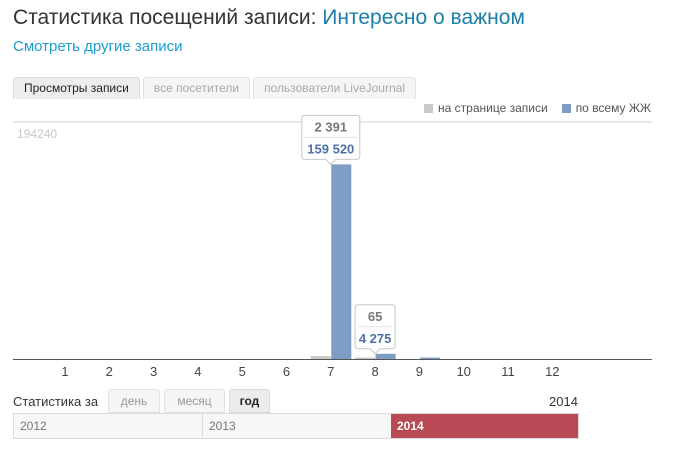 The width and height of the screenshot is (700, 462). What do you see at coordinates (249, 401) in the screenshot?
I see `range-year-button: год` at bounding box center [249, 401].